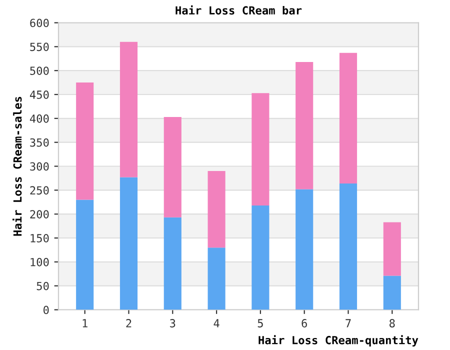  What do you see at coordinates (39, 262) in the screenshot?
I see `y-tick-label: 100` at bounding box center [39, 262].